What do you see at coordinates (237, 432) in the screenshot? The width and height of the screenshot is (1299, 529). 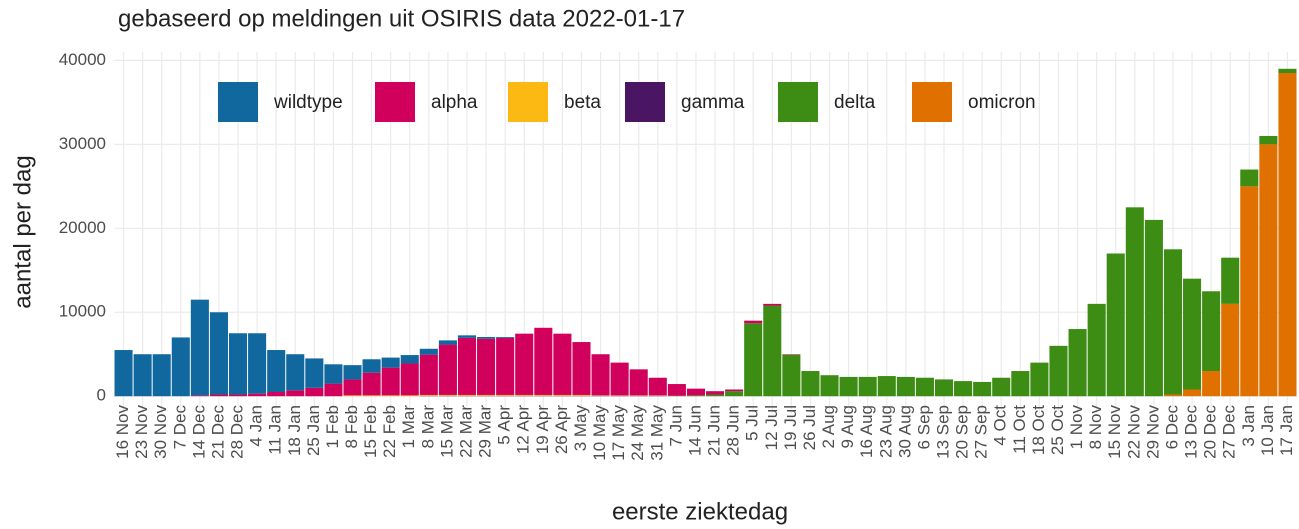 I see `x-tick-label: 28 Dec` at bounding box center [237, 432].